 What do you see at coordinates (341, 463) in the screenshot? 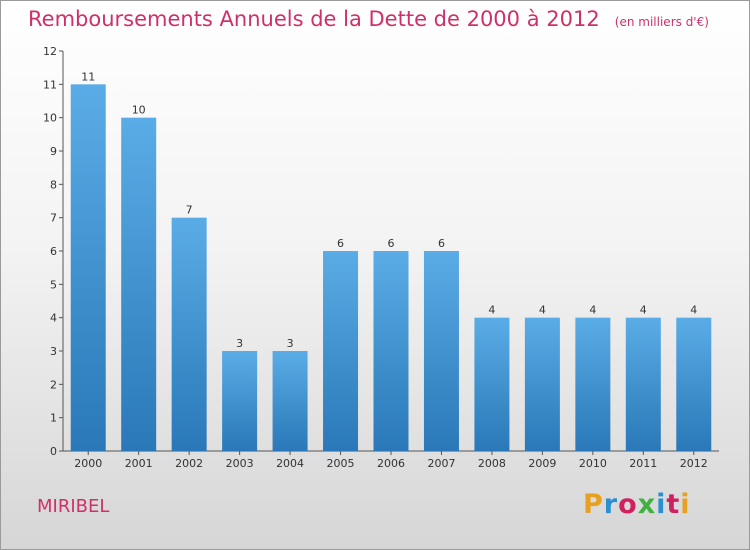
I see `x-tick-label: 2005` at bounding box center [341, 463].